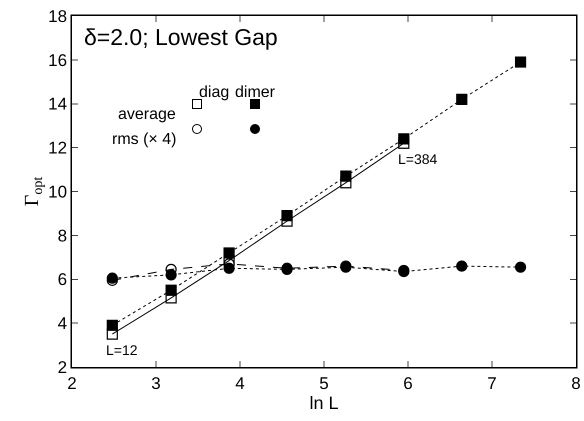 This screenshot has height=421, width=584. I want to click on y-tick-label: 18, so click(58, 16).